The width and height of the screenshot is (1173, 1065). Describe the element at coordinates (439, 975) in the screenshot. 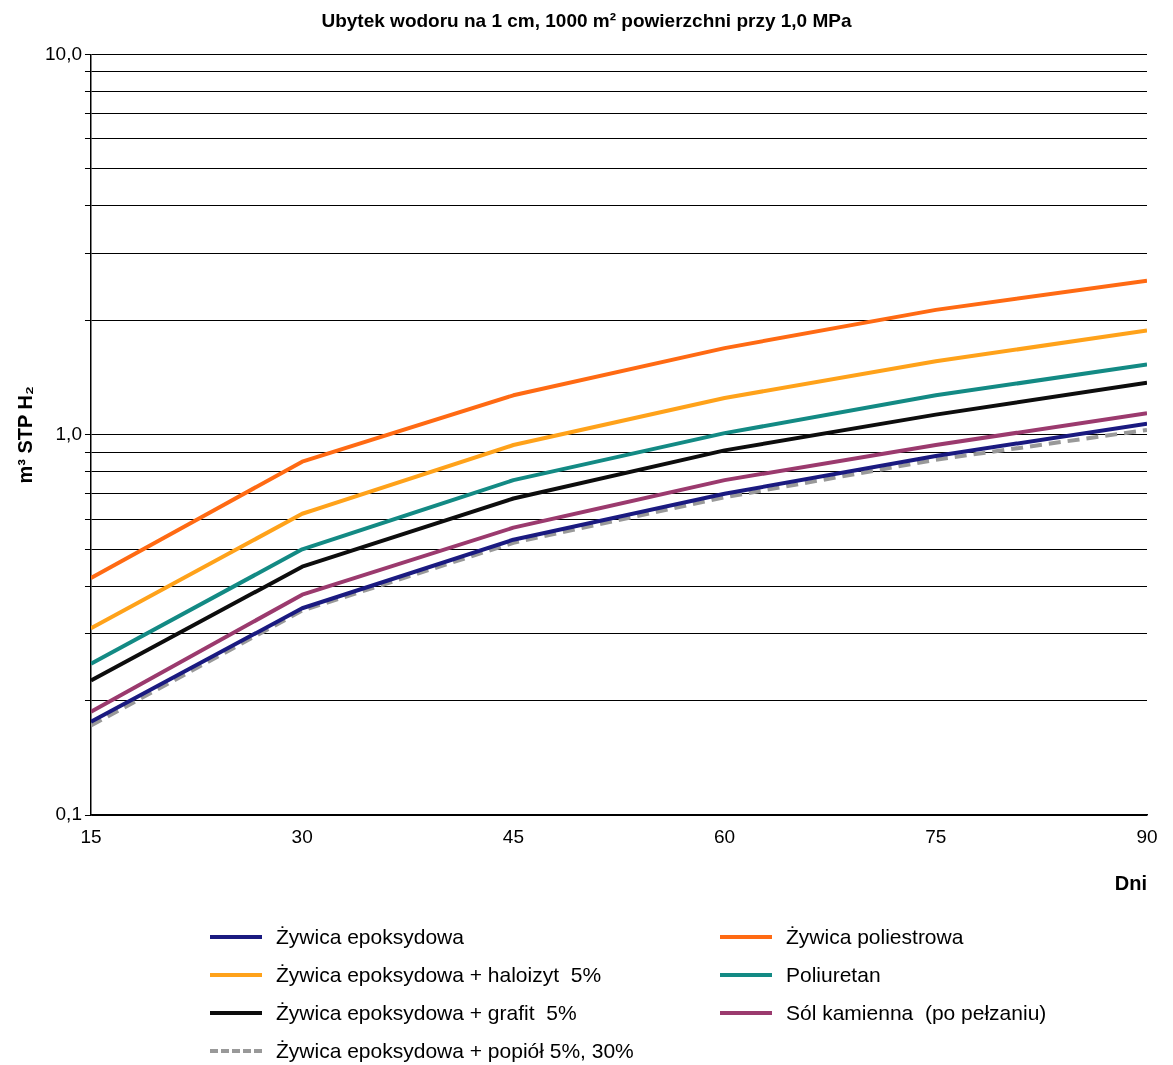

I see `legend-label: Żywica epoksydowa + haloizyt 5%` at that location.